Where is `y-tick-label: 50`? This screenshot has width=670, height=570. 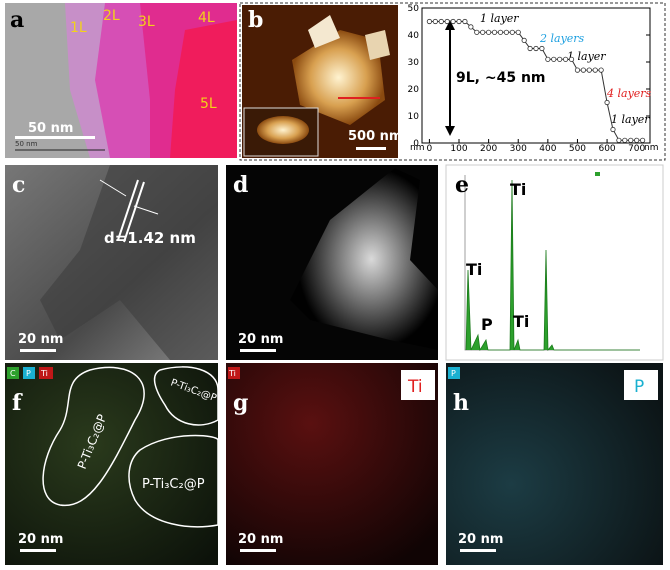 y-tick-label: 50 is located at coordinates (414, 9).